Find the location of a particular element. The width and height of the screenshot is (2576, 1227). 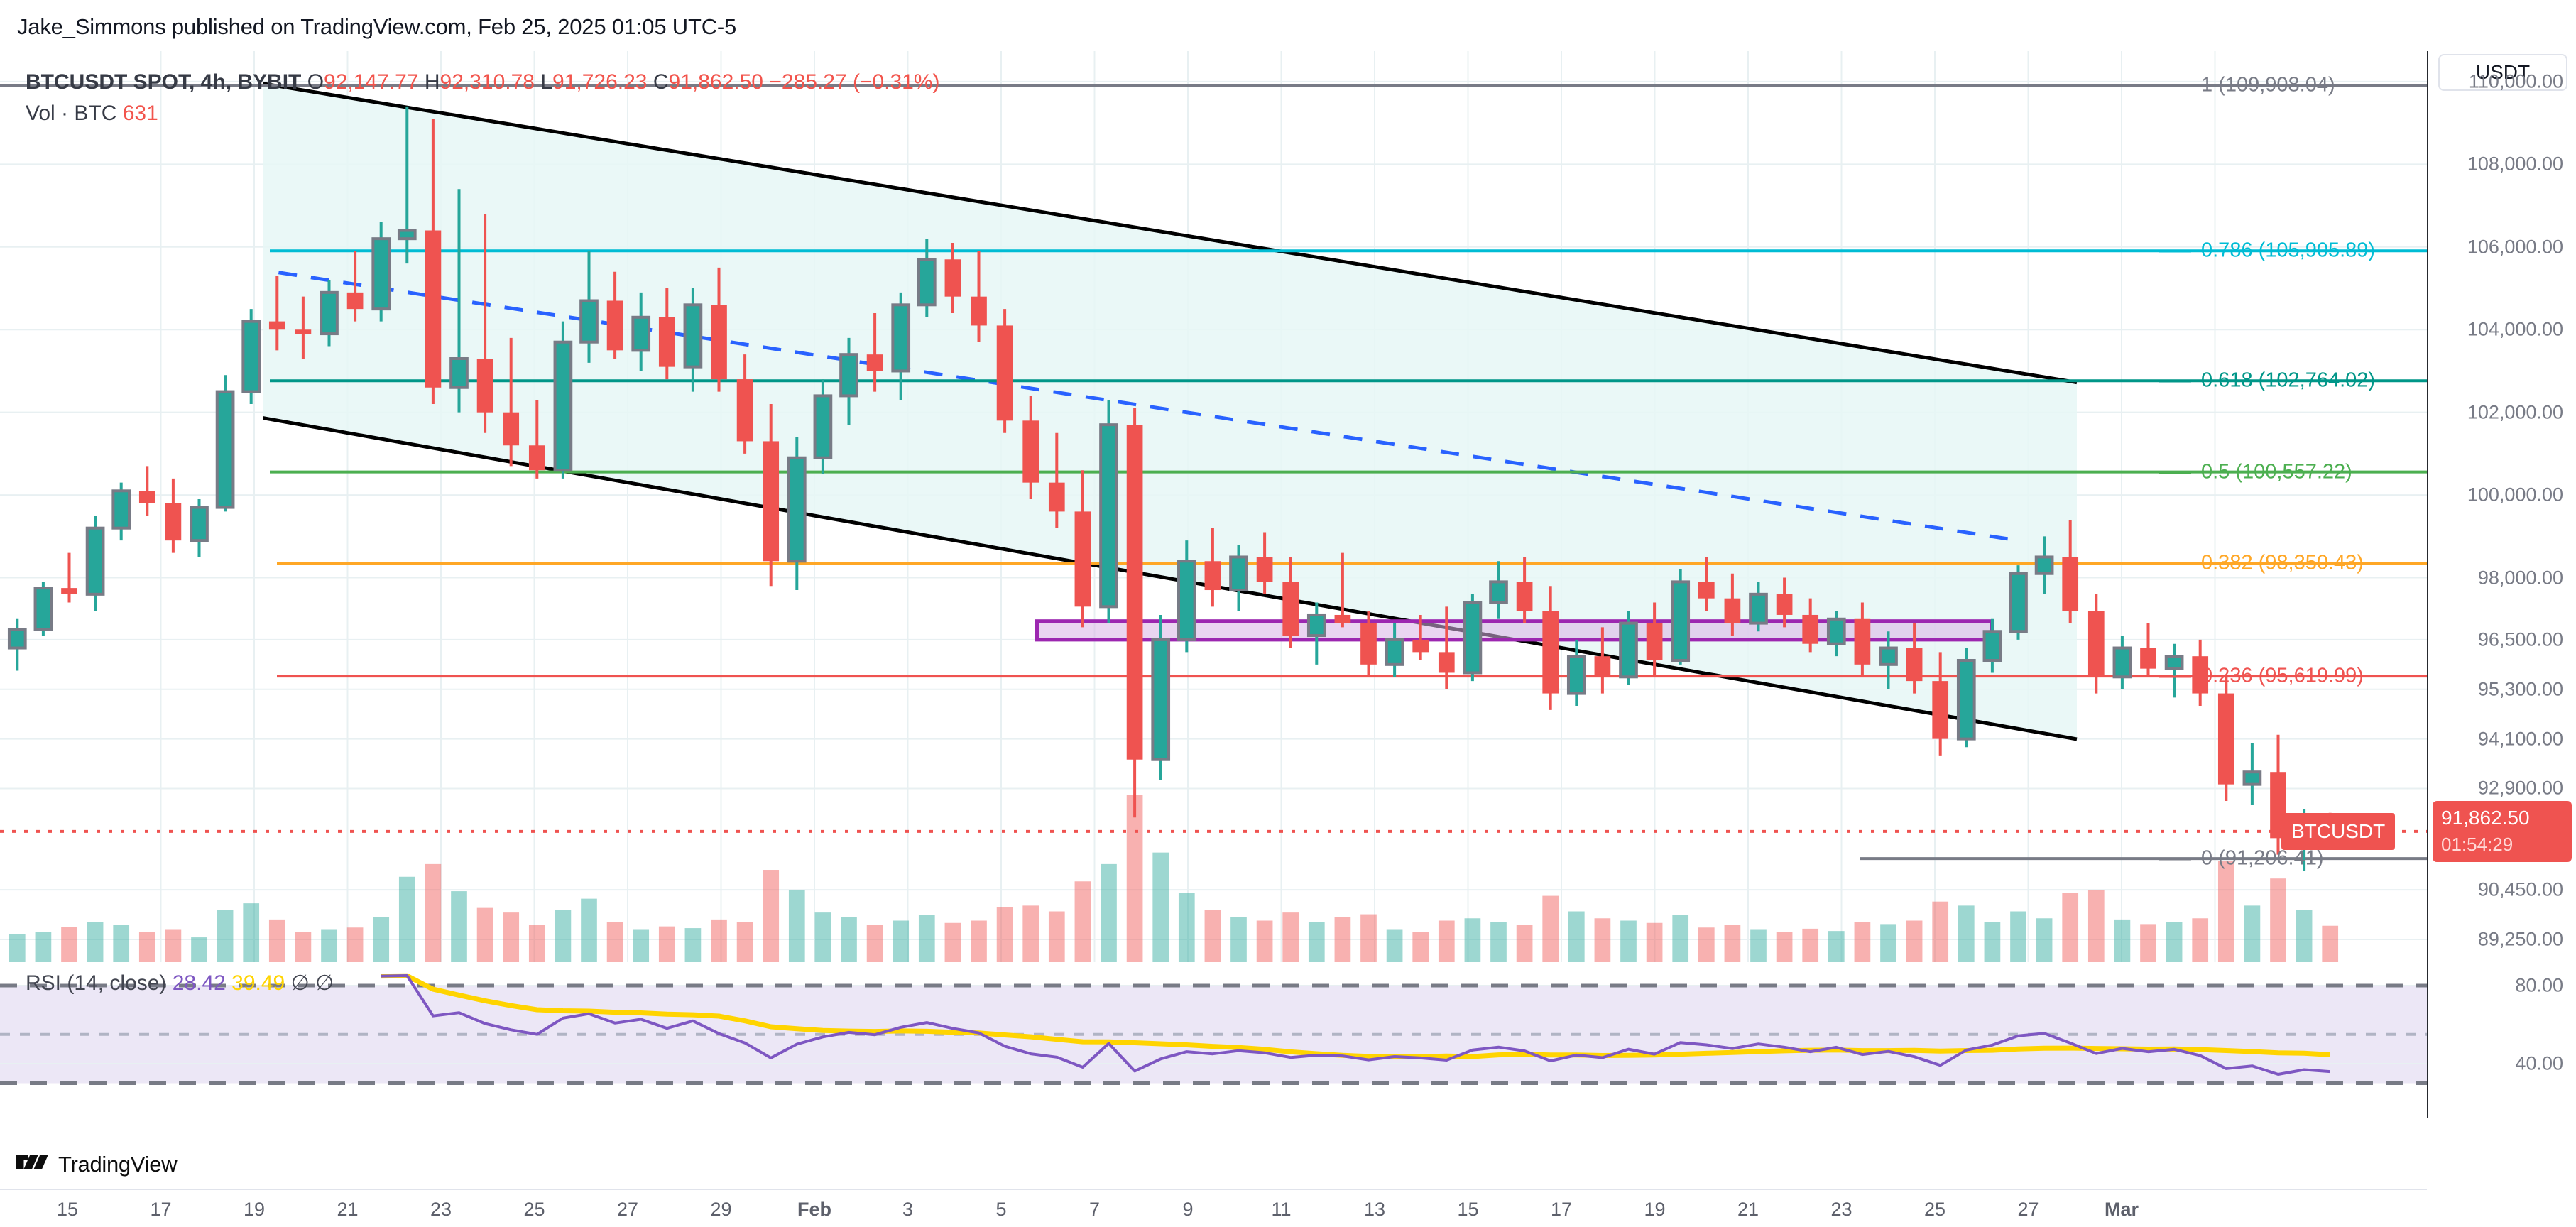

fib-label-text: 0.5 (100,557.22) is located at coordinates (2276, 472).